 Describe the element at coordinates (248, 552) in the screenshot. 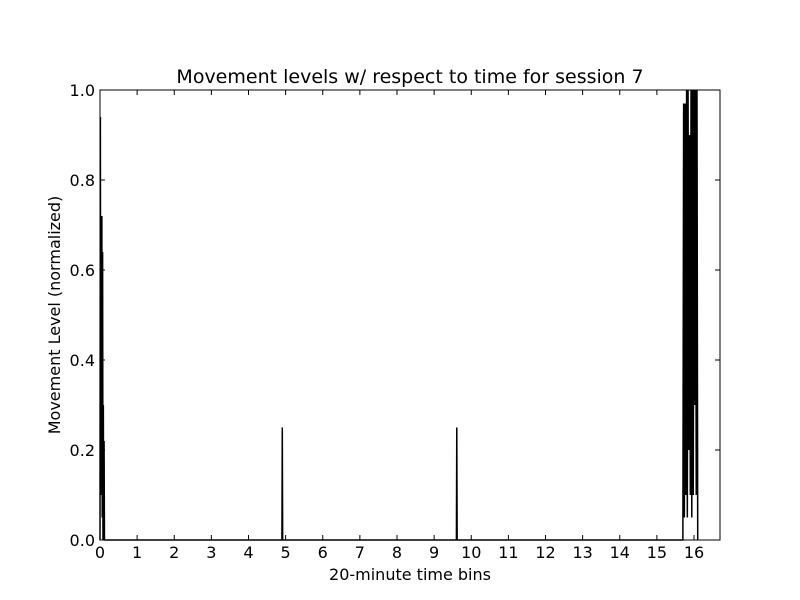

I see `x-tick-label: 4` at that location.